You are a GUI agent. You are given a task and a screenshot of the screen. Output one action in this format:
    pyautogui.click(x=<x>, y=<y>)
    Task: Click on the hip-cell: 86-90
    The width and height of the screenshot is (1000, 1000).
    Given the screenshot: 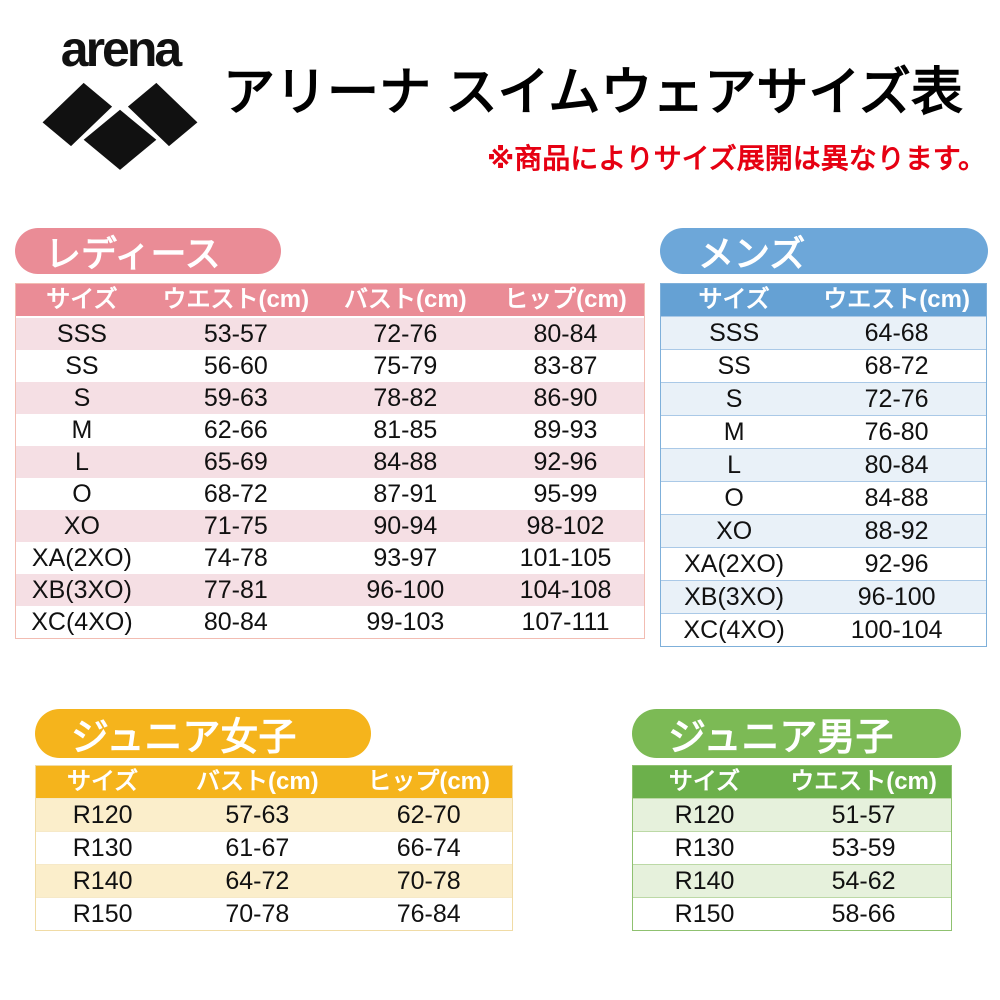 What is the action you would take?
    pyautogui.click(x=565, y=397)
    